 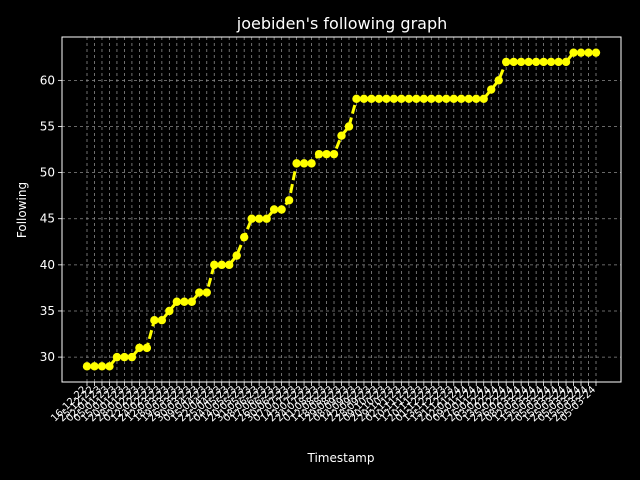 What do you see at coordinates (342, 23) in the screenshot?
I see `chart-title: joebiden's following graph` at bounding box center [342, 23].